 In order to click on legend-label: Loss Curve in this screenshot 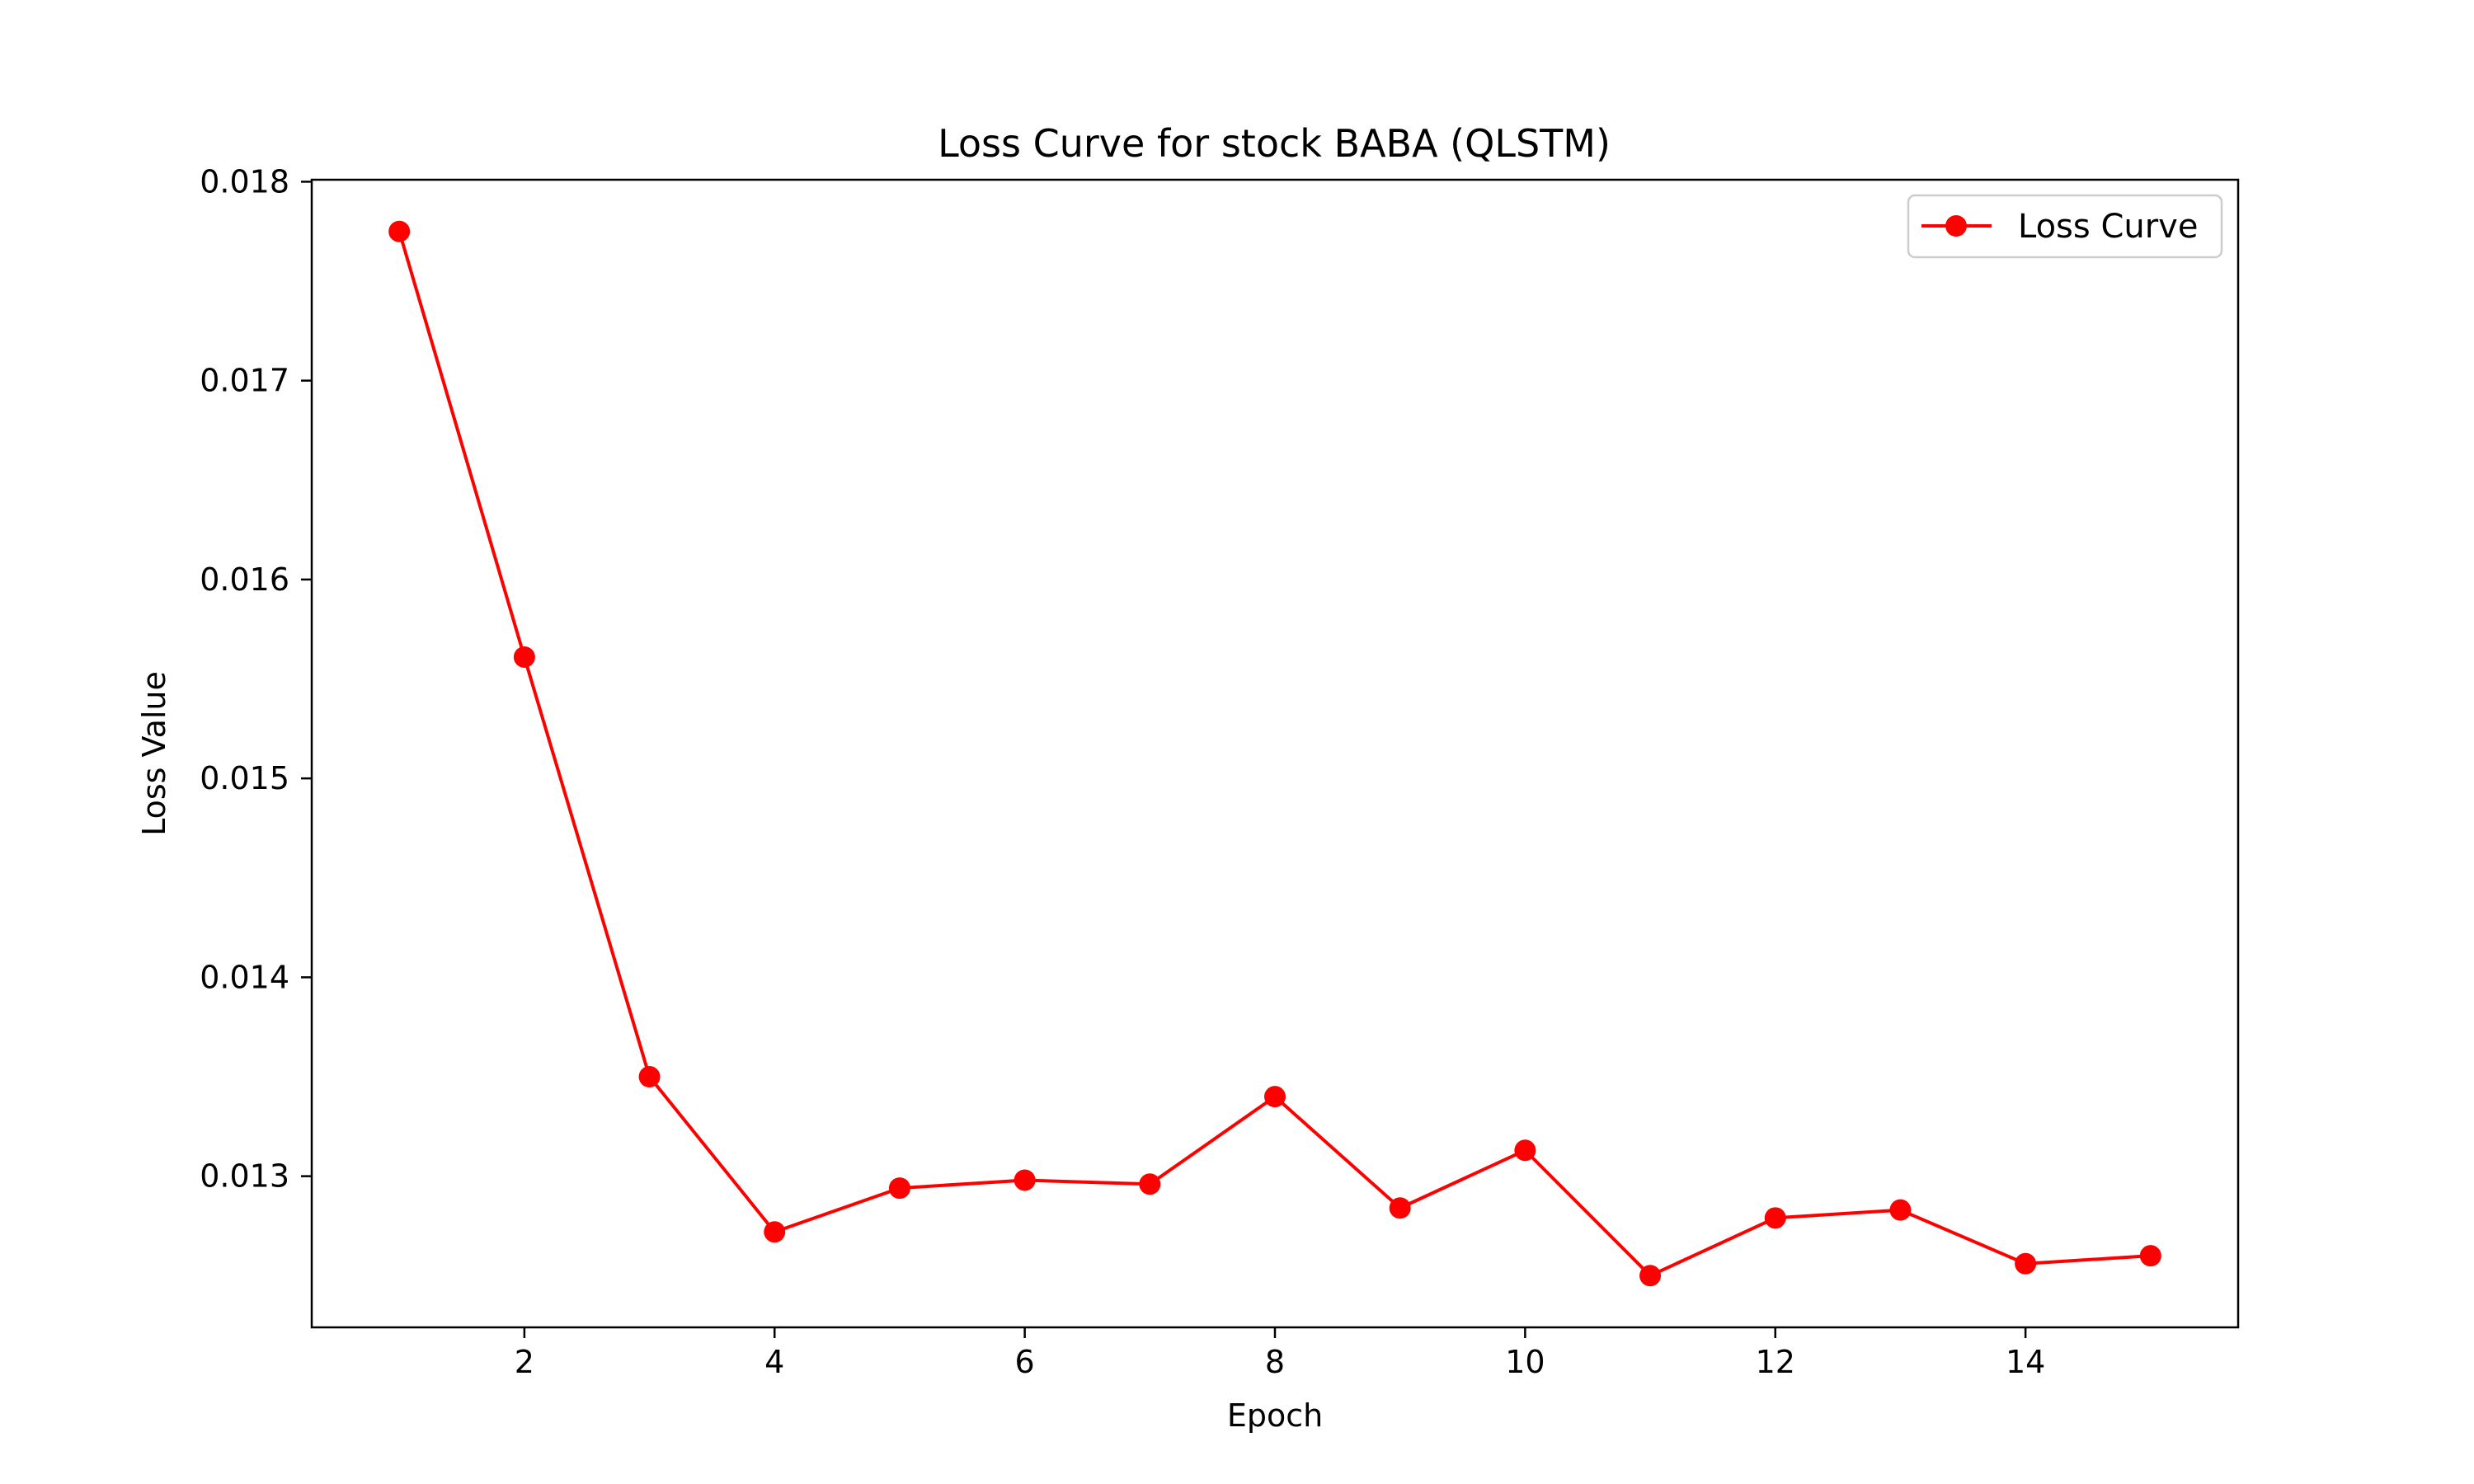, I will do `click(2108, 227)`.